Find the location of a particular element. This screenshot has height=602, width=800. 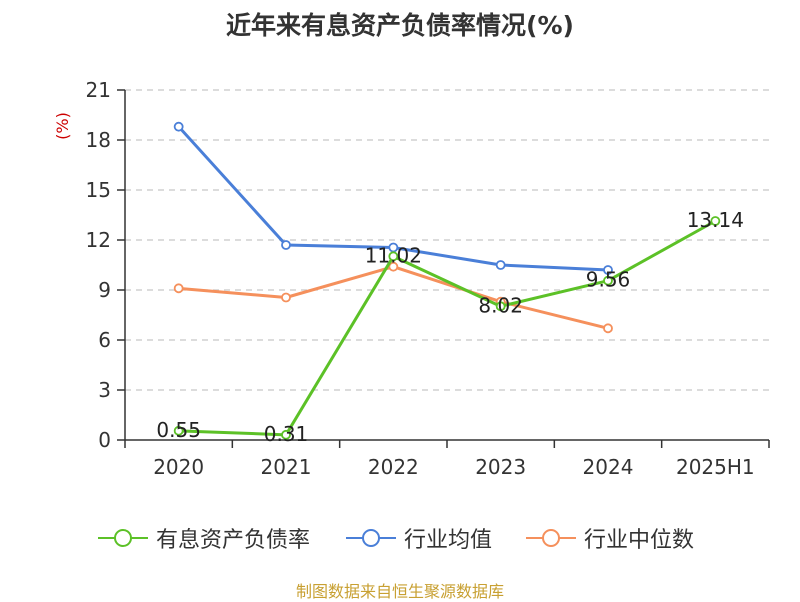

data-label: 8.02 is located at coordinates (500, 305).